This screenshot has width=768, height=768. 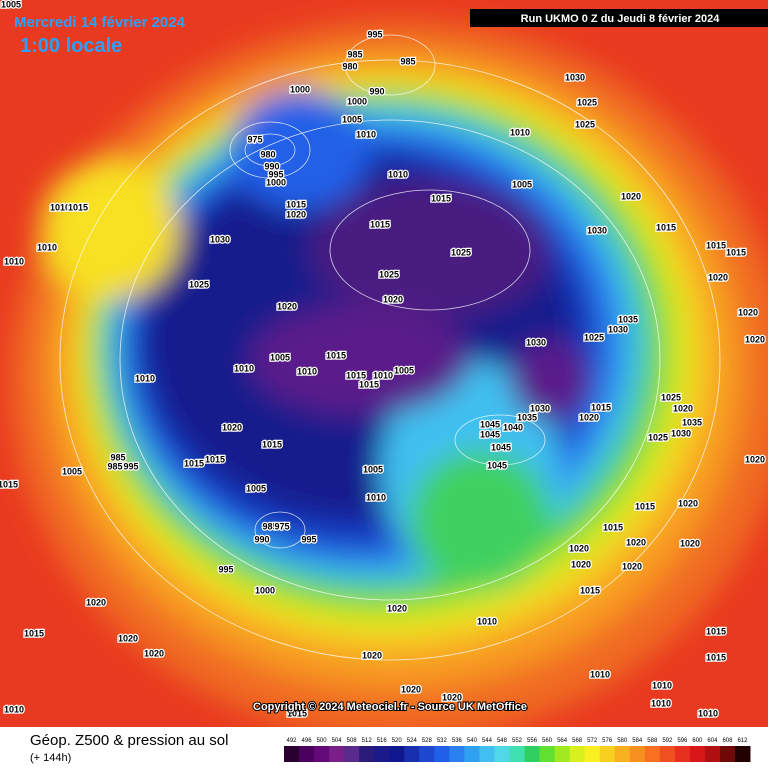 What do you see at coordinates (50, 758) in the screenshot?
I see `lead-time: (+ 144h)` at bounding box center [50, 758].